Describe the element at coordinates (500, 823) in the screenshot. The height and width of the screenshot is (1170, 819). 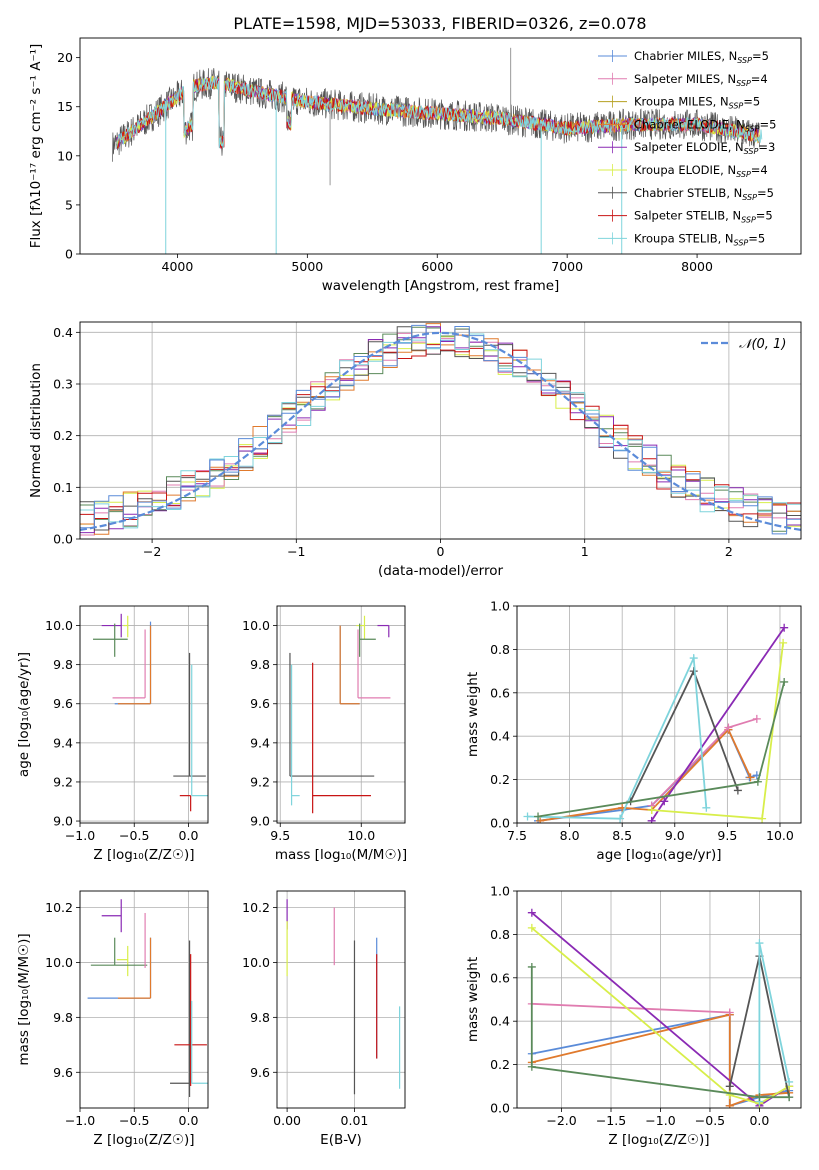
I see `weight_vs_age-ytick-label: 0.0` at that location.